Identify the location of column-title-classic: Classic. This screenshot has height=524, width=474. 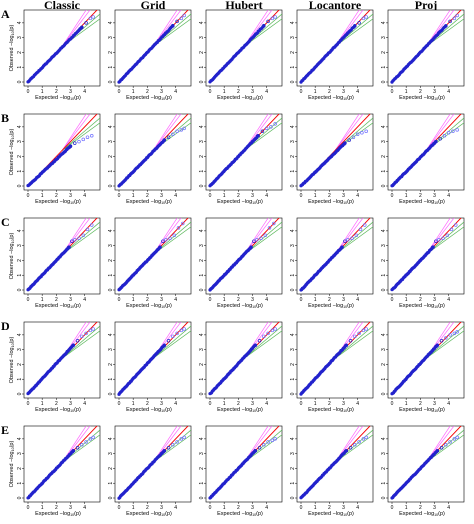
(62, 6).